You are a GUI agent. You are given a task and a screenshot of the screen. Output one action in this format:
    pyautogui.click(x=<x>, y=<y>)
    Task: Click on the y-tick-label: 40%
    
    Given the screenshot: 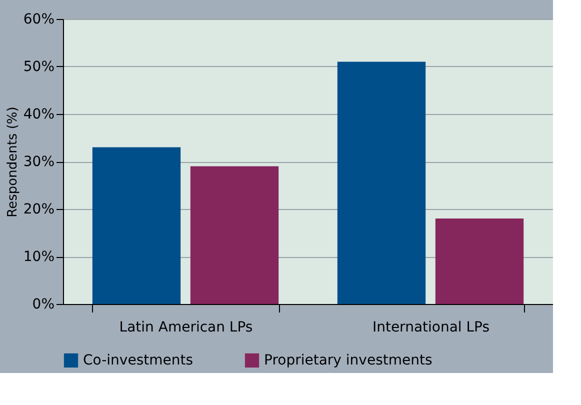 What is the action you would take?
    pyautogui.click(x=38, y=114)
    